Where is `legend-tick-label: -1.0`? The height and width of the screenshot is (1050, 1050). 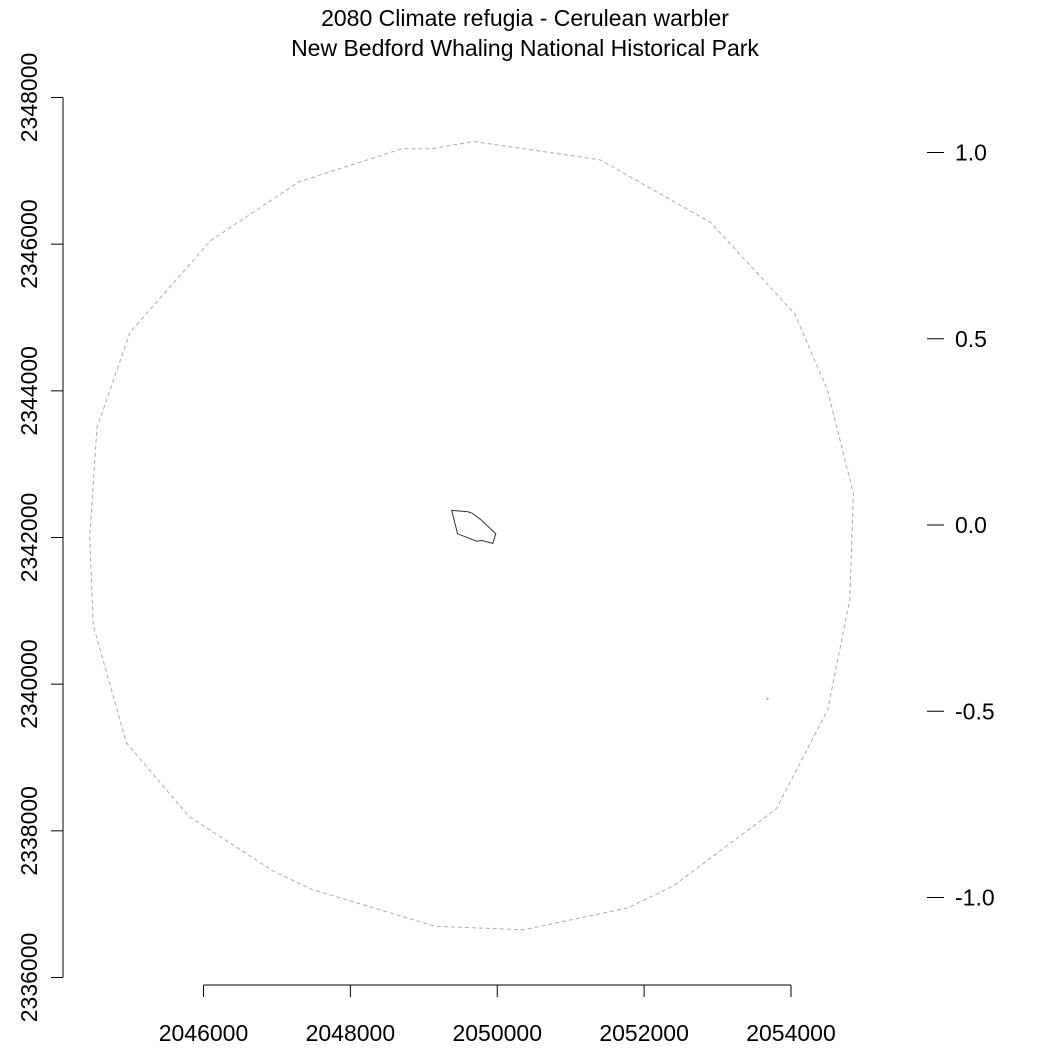
legend-tick-label: -1.0 is located at coordinates (975, 898).